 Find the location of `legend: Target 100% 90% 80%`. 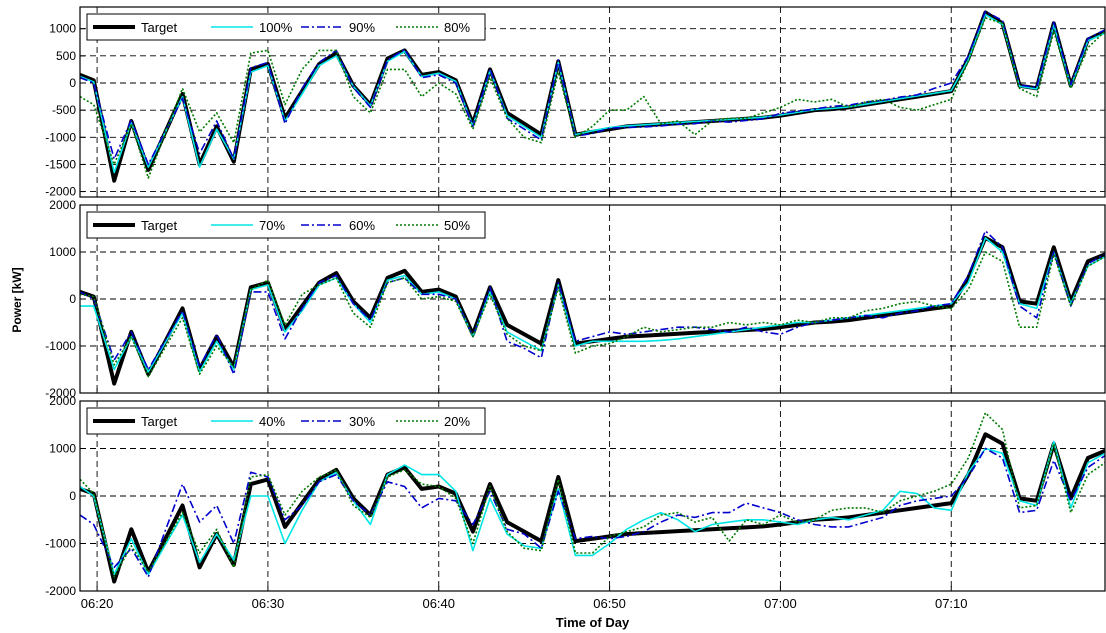

legend: Target 100% 90% 80% is located at coordinates (286, 27).